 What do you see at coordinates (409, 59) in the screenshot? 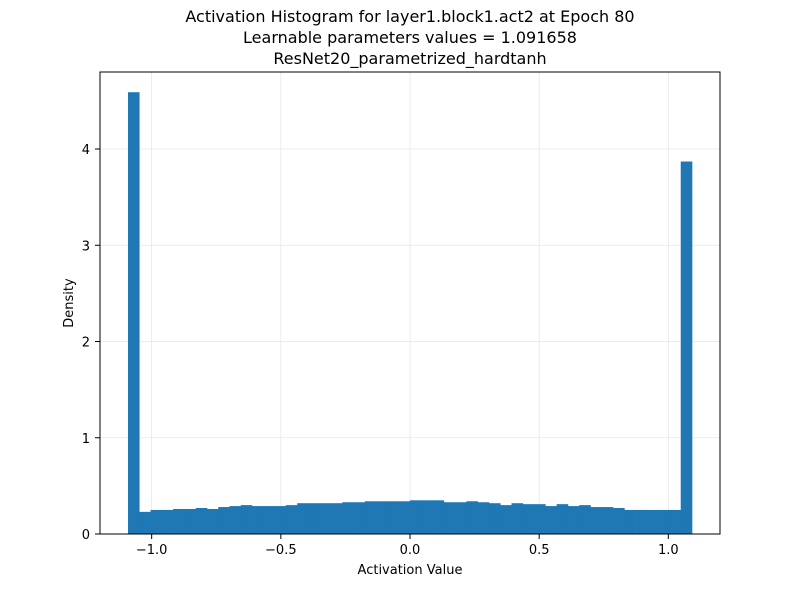
I see `chart-title-line-3: ResNet20_parametrized_hardtanh` at bounding box center [409, 59].